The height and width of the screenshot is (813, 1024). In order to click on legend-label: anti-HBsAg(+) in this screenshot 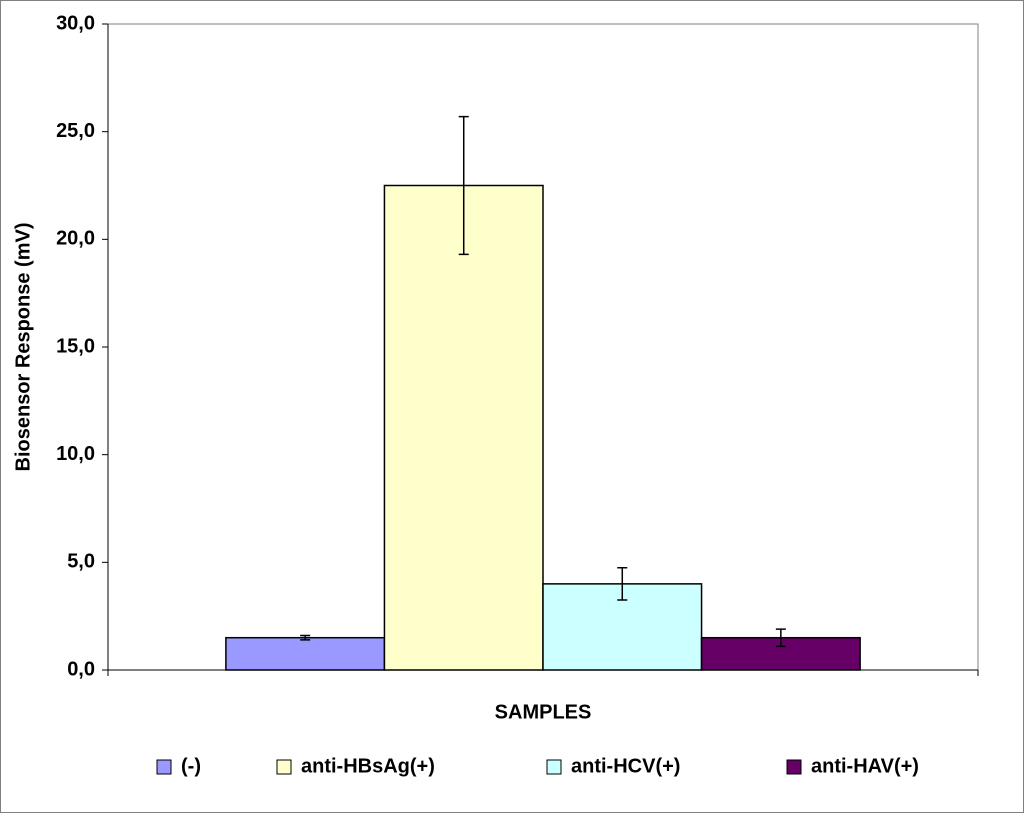, I will do `click(368, 766)`.